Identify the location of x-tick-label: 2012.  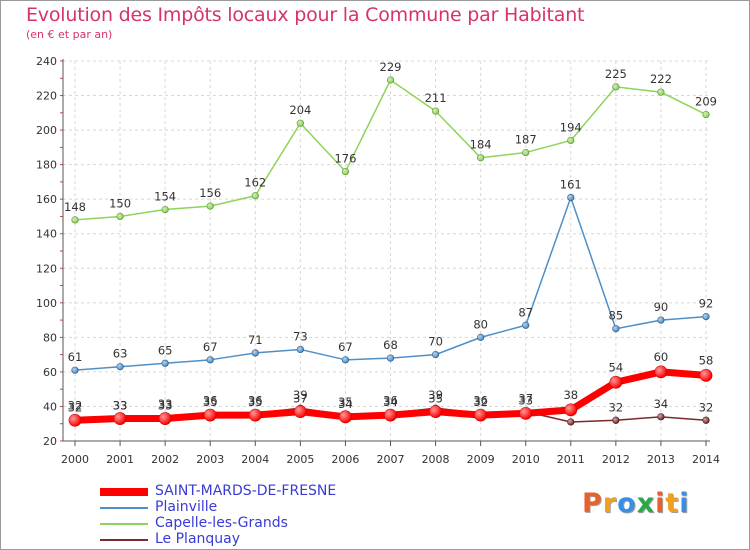
(616, 459).